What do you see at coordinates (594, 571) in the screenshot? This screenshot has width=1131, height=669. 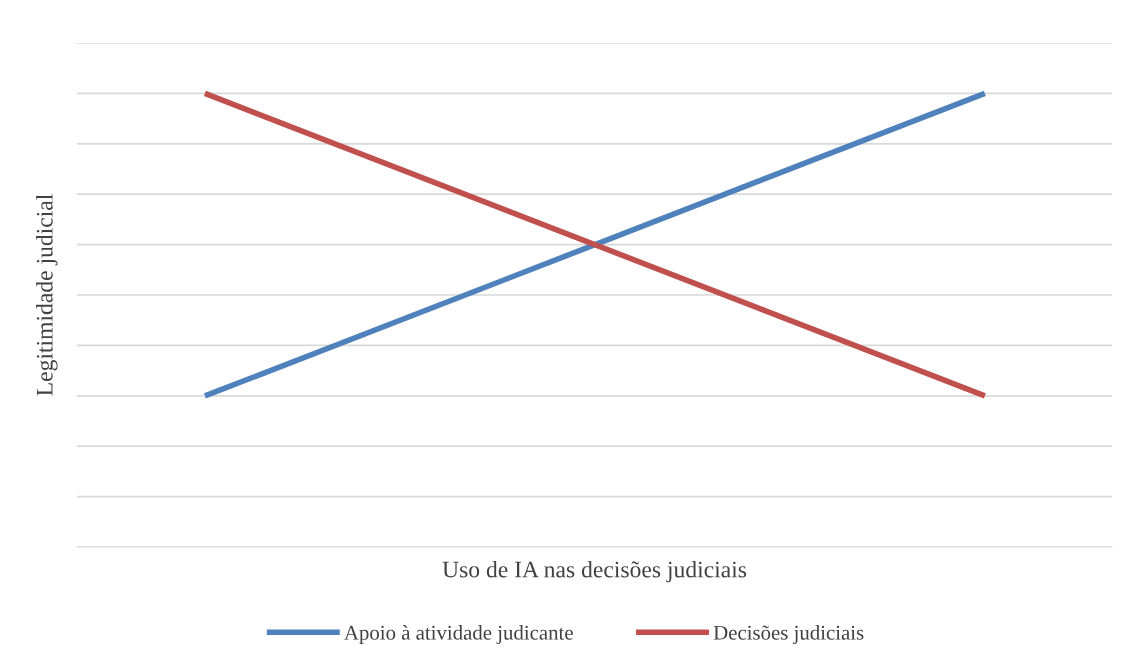 I see `x-axis-title: Uso de IA nas decisões judiciais` at bounding box center [594, 571].